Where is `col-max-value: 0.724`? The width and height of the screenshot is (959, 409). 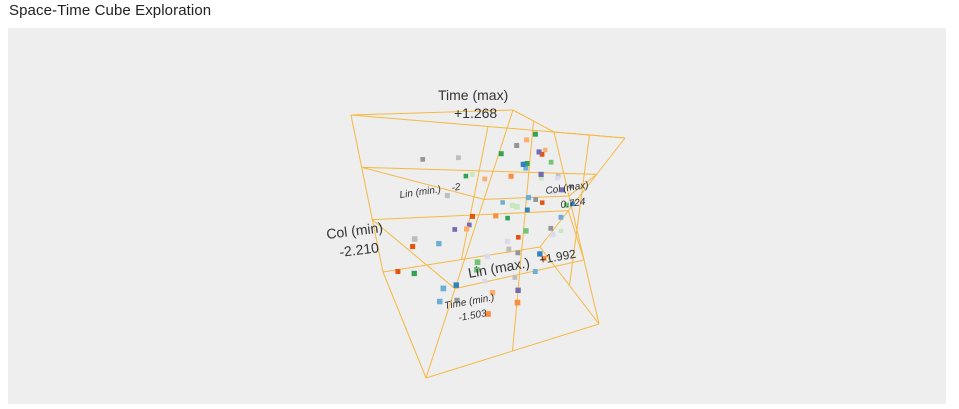 col-max-value: 0.724 is located at coordinates (573, 204).